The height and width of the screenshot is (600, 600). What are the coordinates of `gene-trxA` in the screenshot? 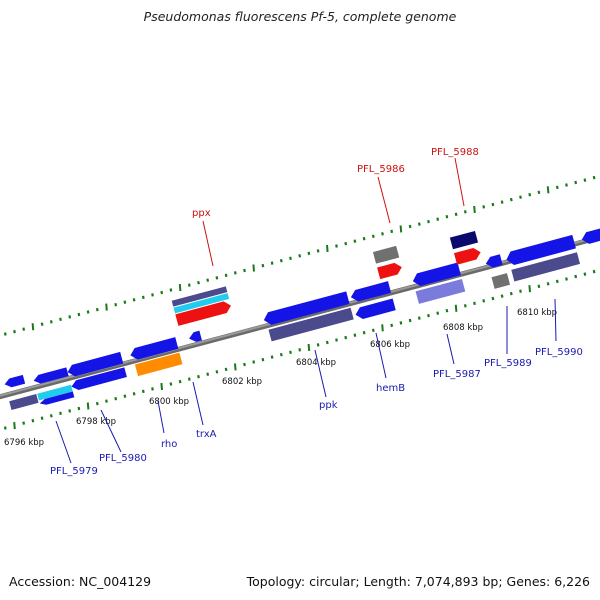 It's located at (195, 337).